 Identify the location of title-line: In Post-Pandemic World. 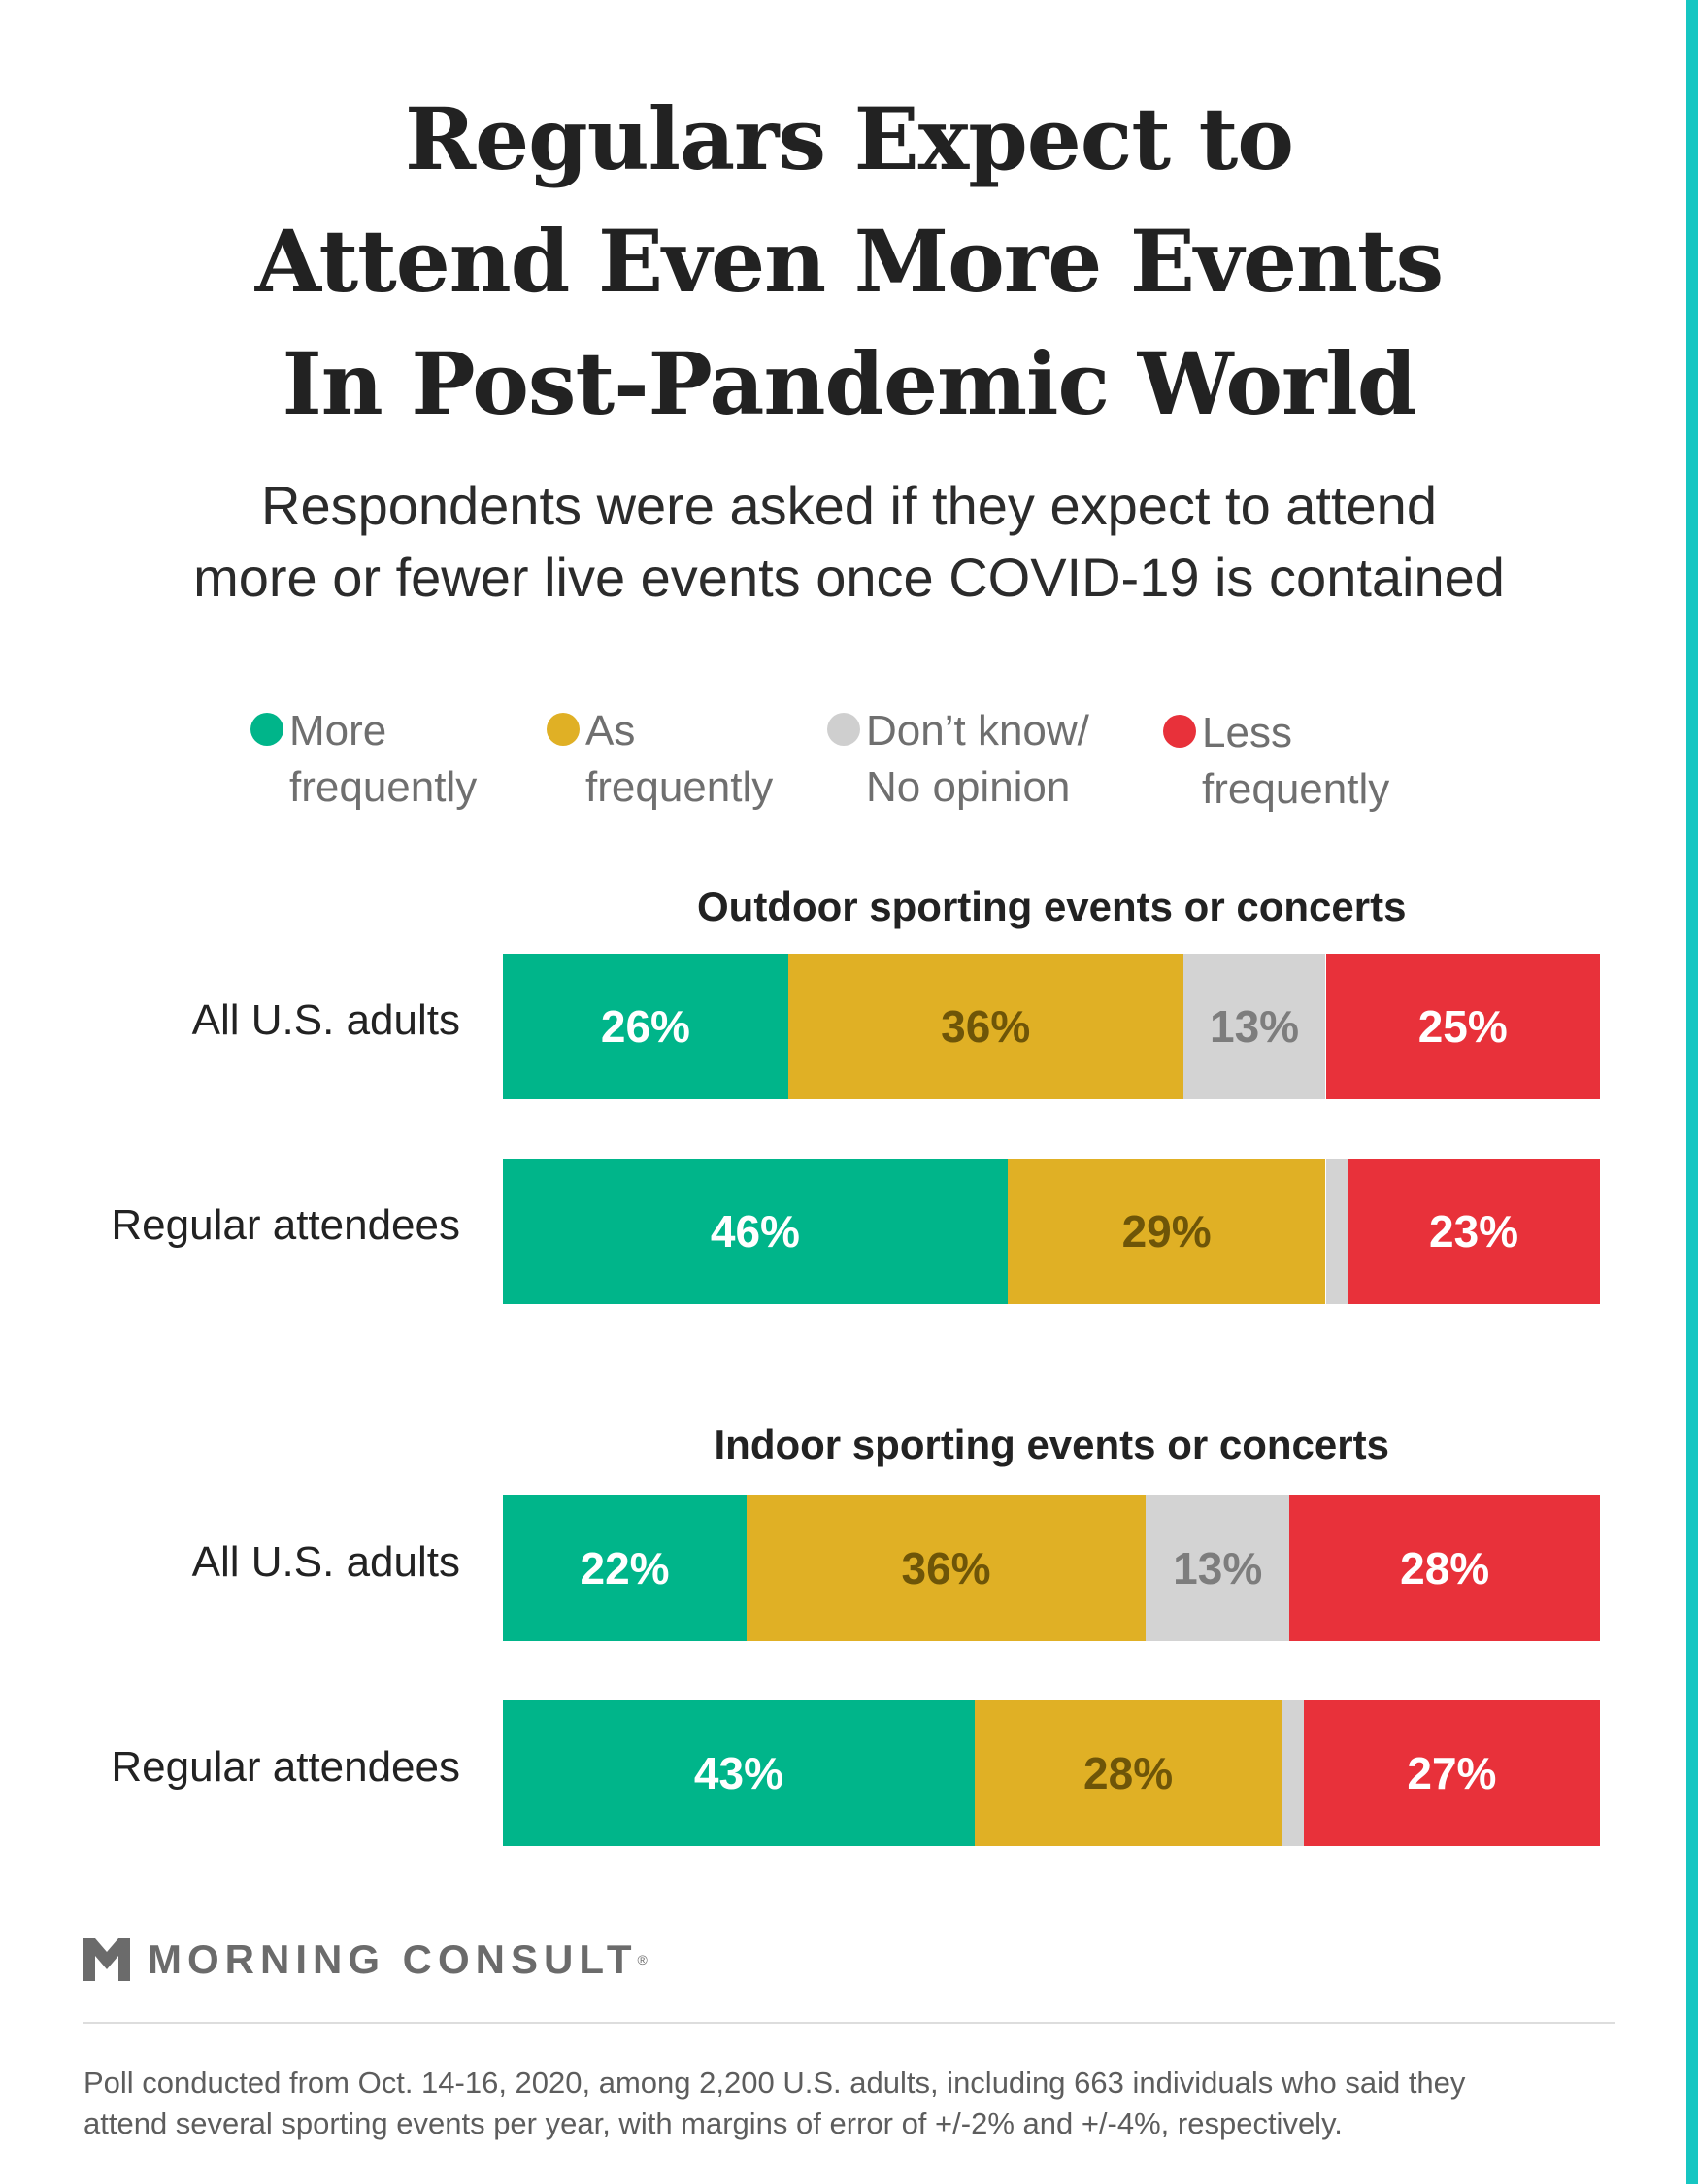
(849, 383).